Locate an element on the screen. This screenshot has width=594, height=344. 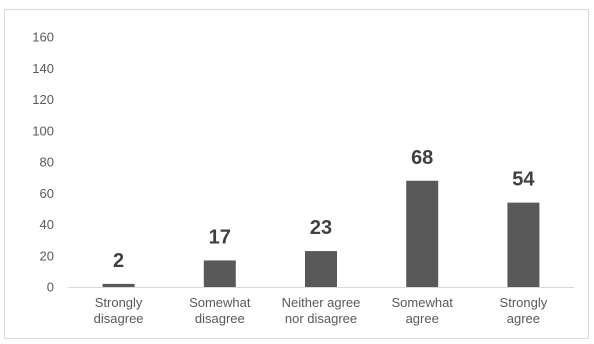
category-label: Strongly agree is located at coordinates (524, 310).